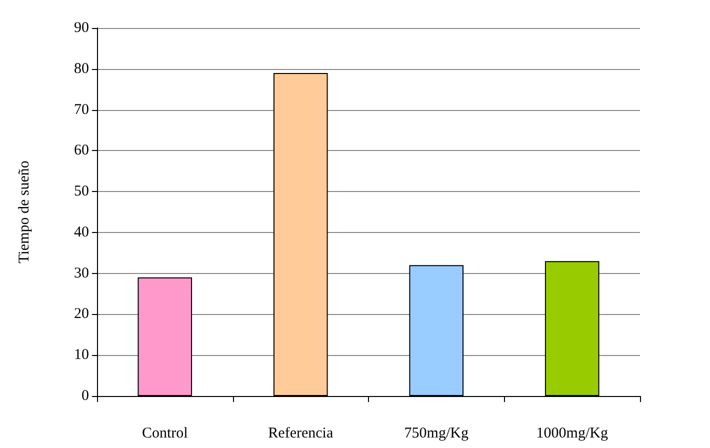 The image size is (710, 448). What do you see at coordinates (436, 434) in the screenshot?
I see `x-tick-label: 750mg/Kg` at bounding box center [436, 434].